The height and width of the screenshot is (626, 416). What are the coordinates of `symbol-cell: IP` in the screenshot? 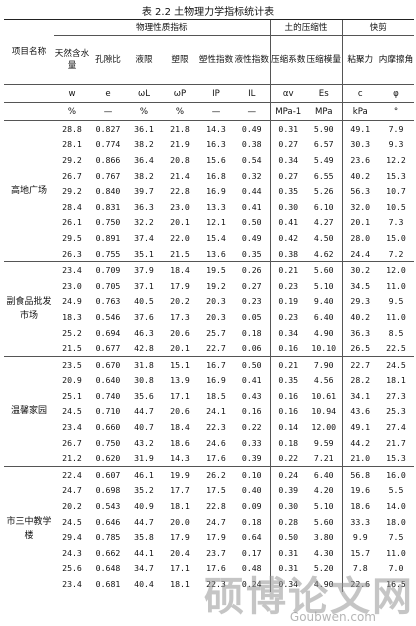 It's located at (216, 93).